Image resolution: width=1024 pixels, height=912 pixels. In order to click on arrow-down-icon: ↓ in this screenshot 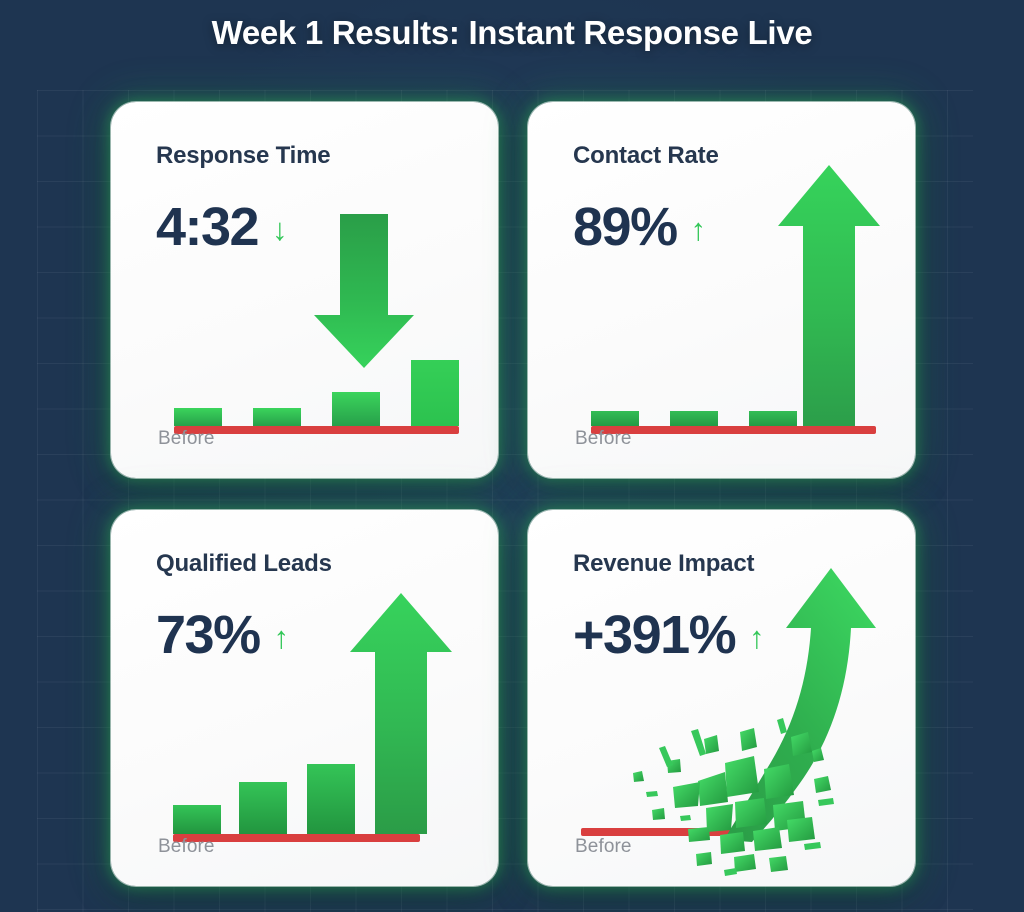, I will do `click(280, 229)`.